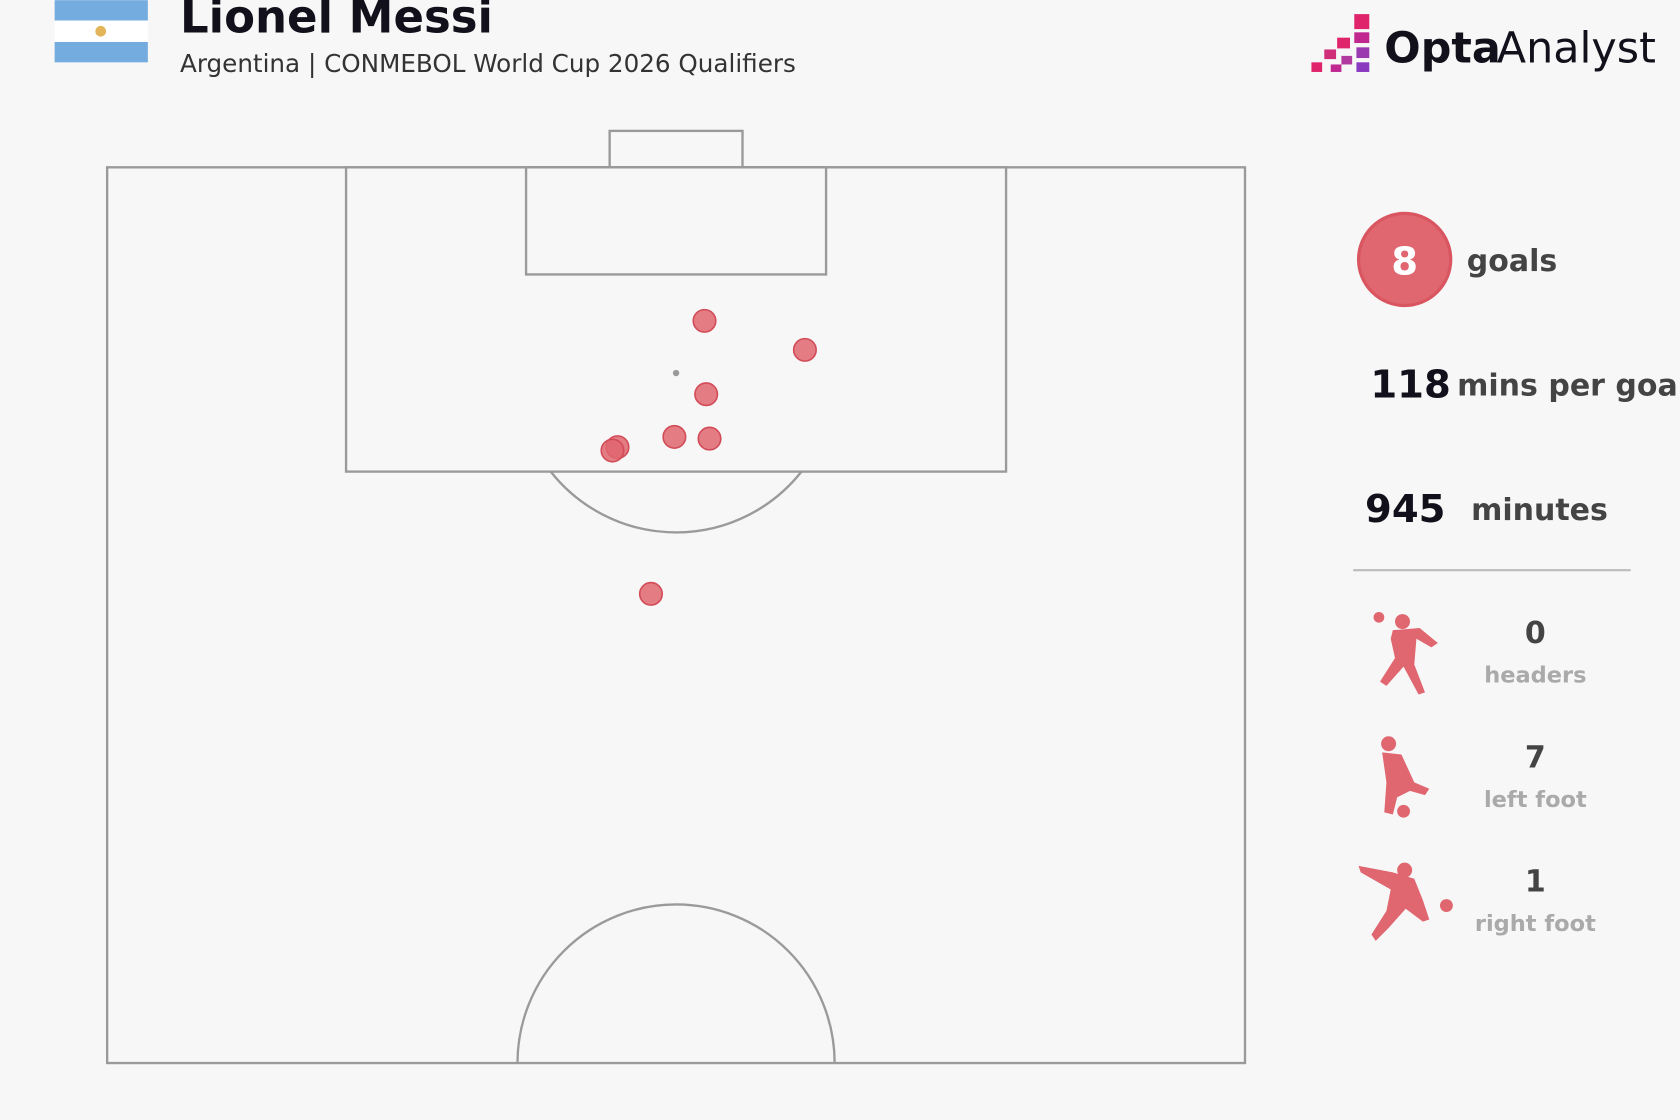  Describe the element at coordinates (1535, 882) in the screenshot. I see `breakdown-value: 1` at that location.